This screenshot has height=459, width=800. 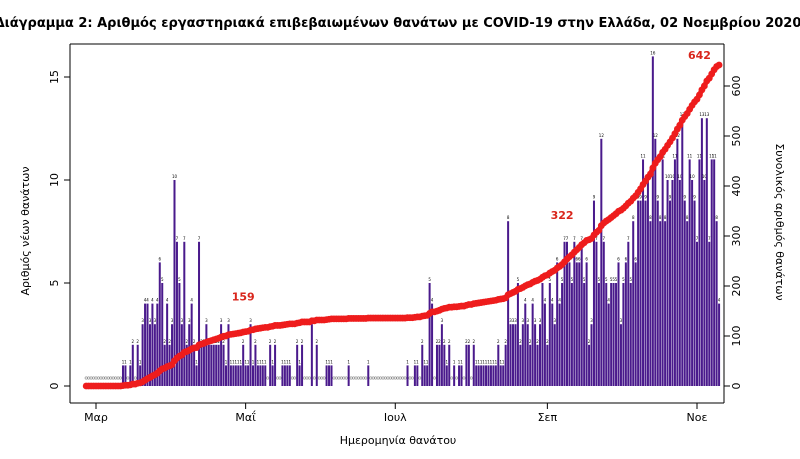 I want to click on cumulative-callout: 322, so click(x=562, y=215).